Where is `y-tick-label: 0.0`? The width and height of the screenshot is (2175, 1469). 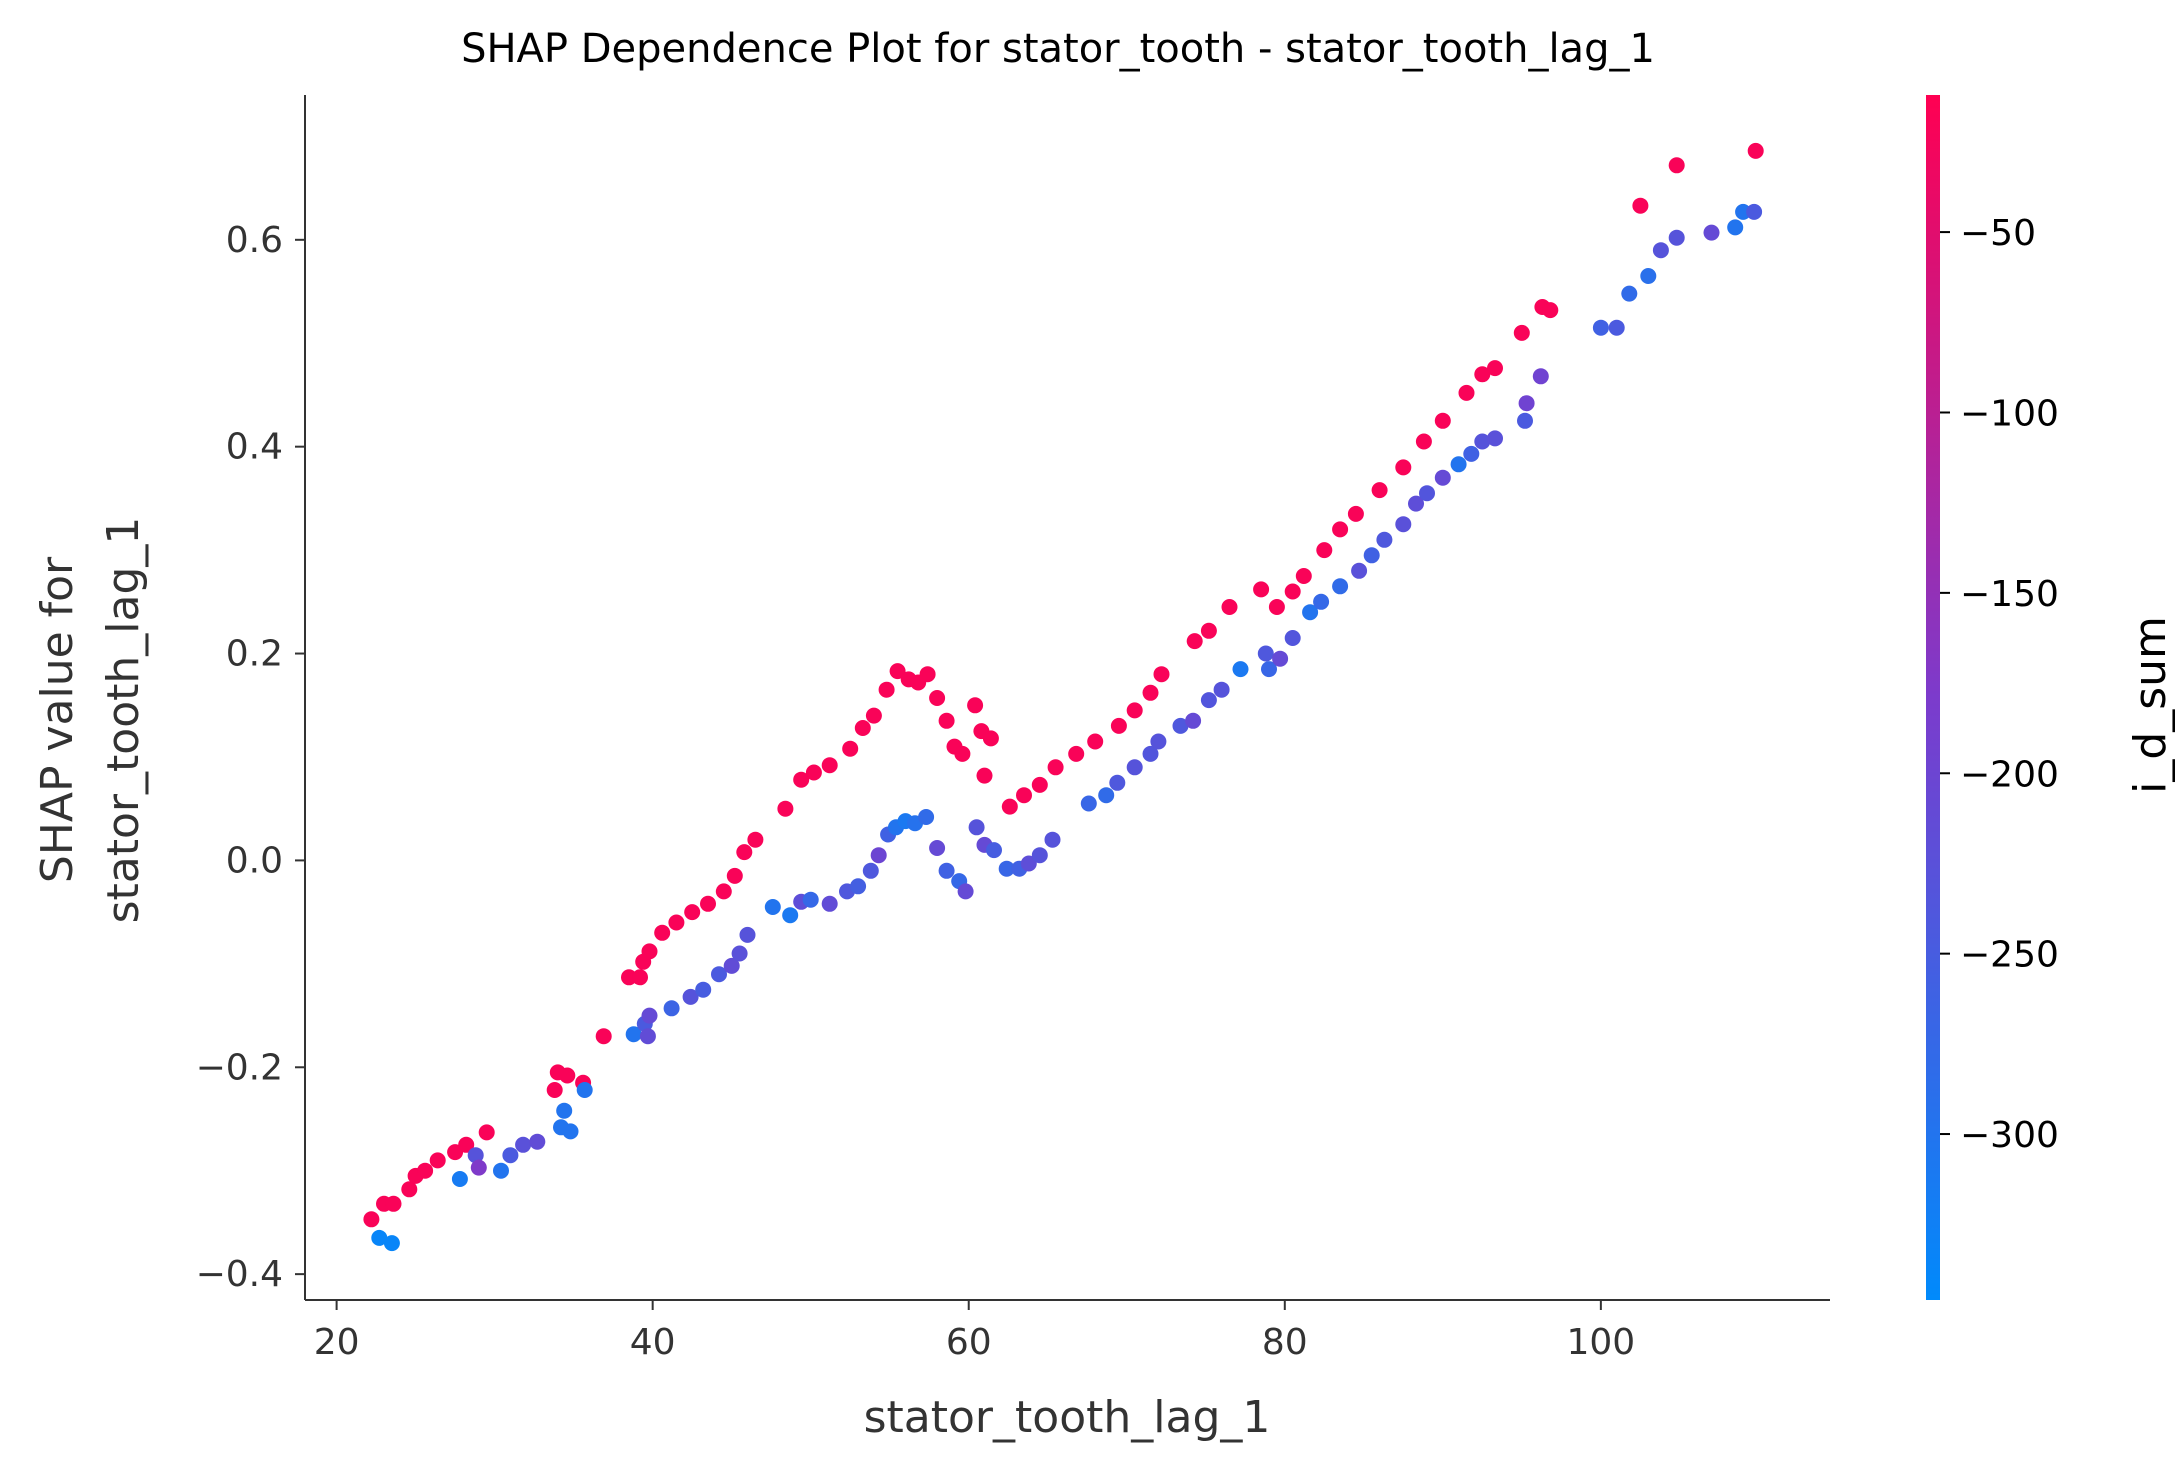 y-tick-label: 0.0 is located at coordinates (254, 860).